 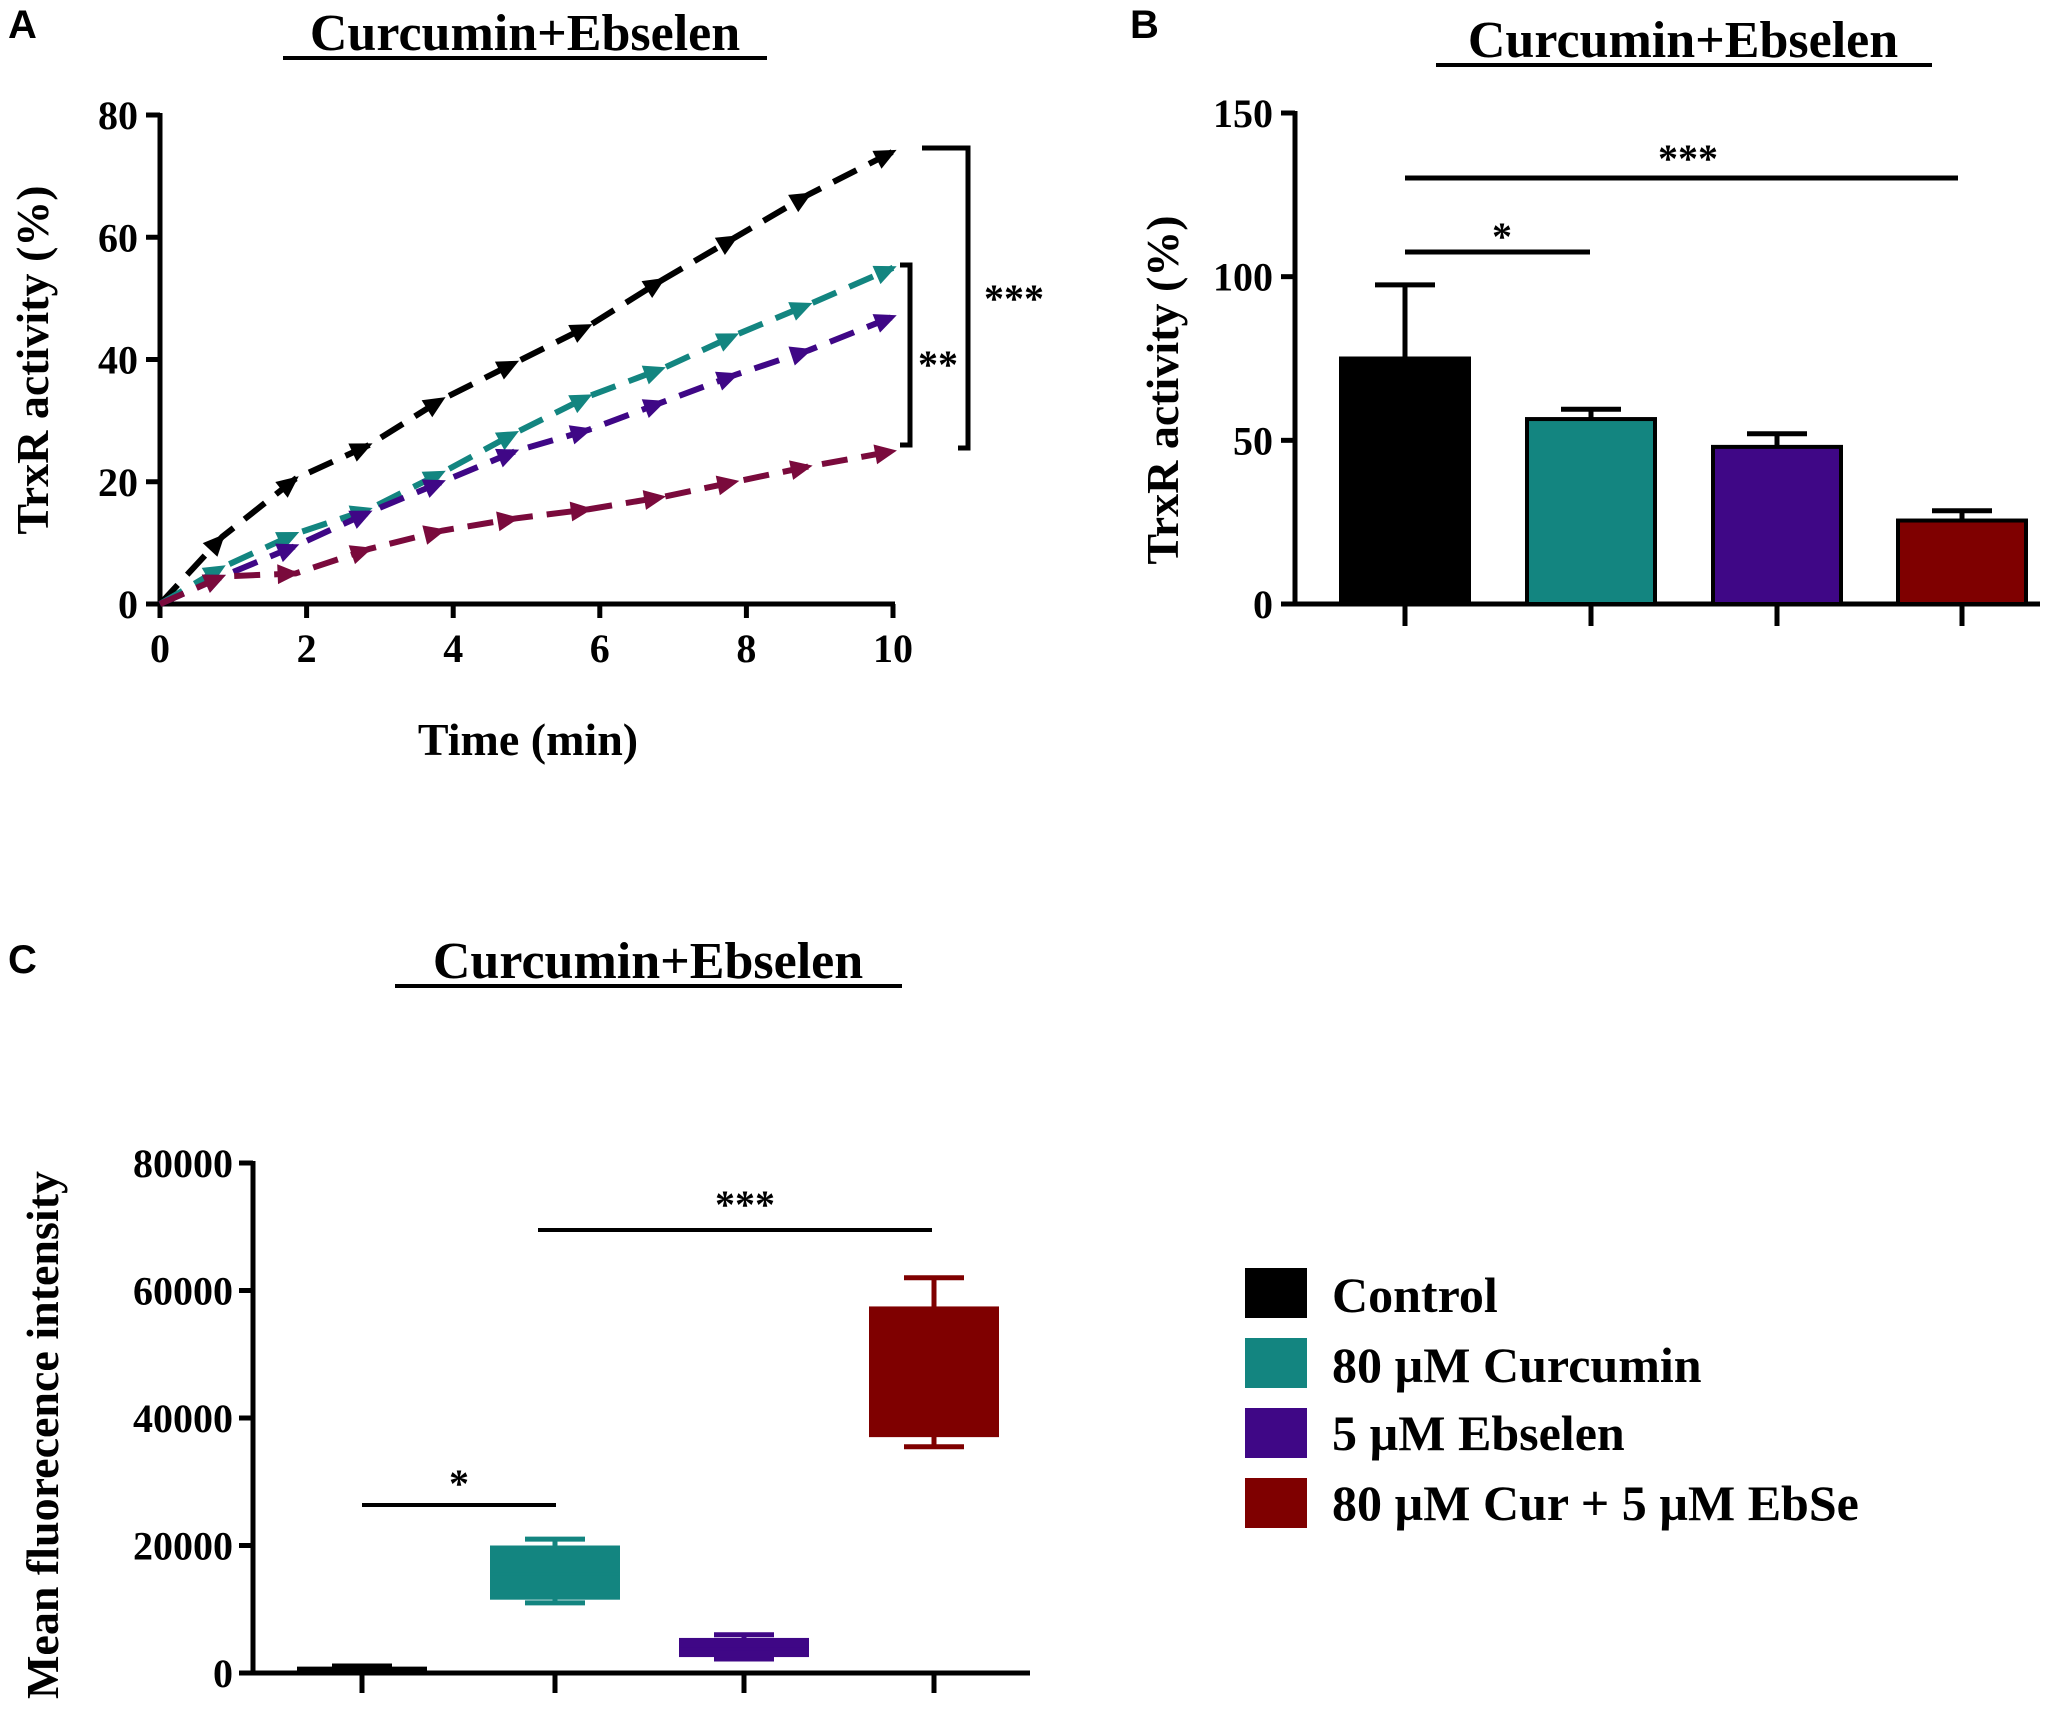 What do you see at coordinates (183, 1163) in the screenshot?
I see `panel-c-ytick-label: 80000` at bounding box center [183, 1163].